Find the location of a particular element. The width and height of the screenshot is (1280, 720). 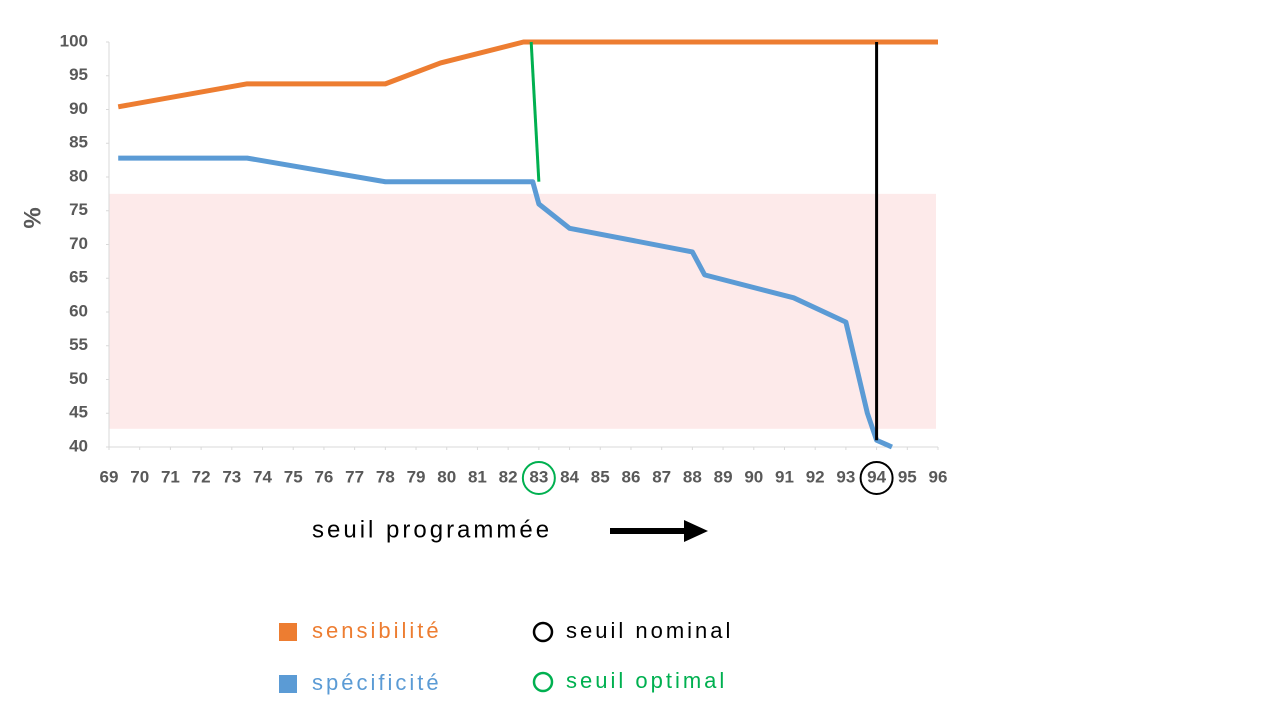

x-tick-label: 78 is located at coordinates (385, 476).